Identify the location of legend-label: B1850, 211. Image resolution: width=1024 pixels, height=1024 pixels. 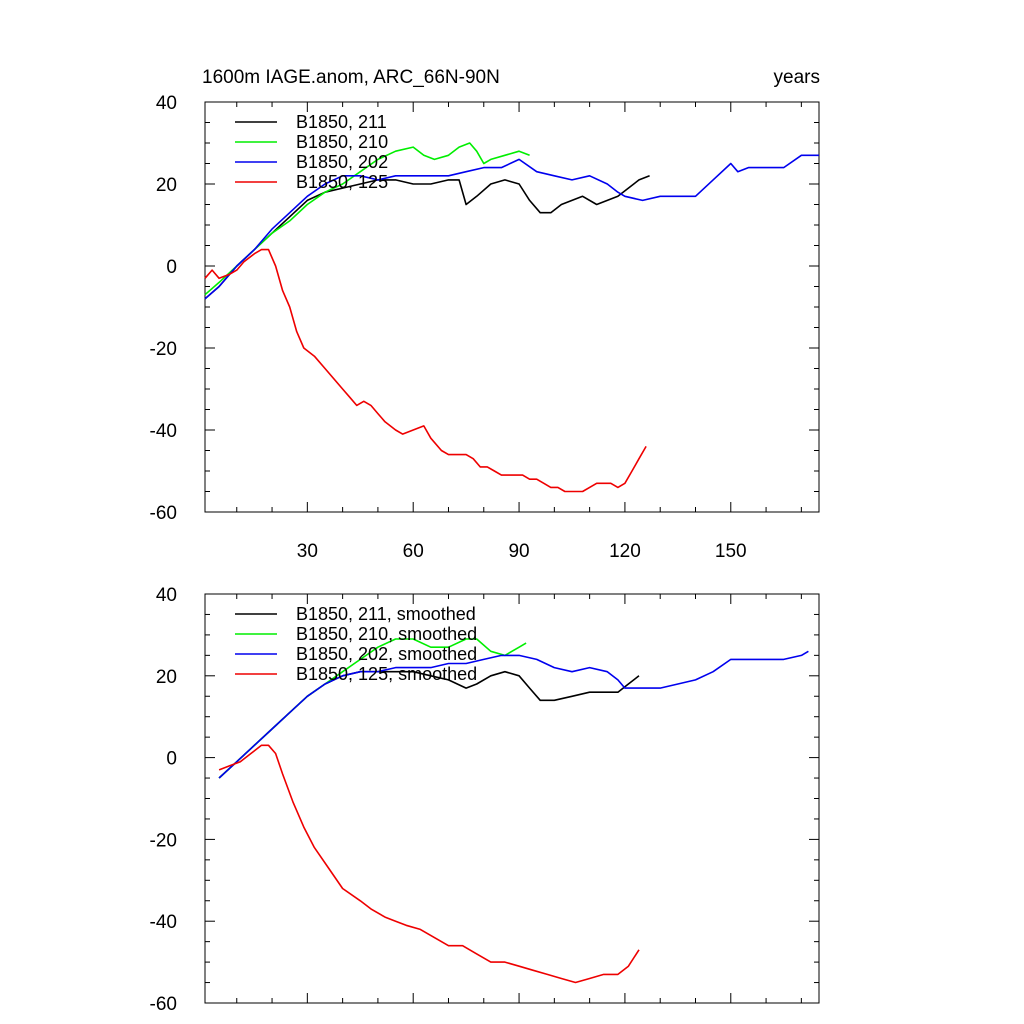
(341, 122).